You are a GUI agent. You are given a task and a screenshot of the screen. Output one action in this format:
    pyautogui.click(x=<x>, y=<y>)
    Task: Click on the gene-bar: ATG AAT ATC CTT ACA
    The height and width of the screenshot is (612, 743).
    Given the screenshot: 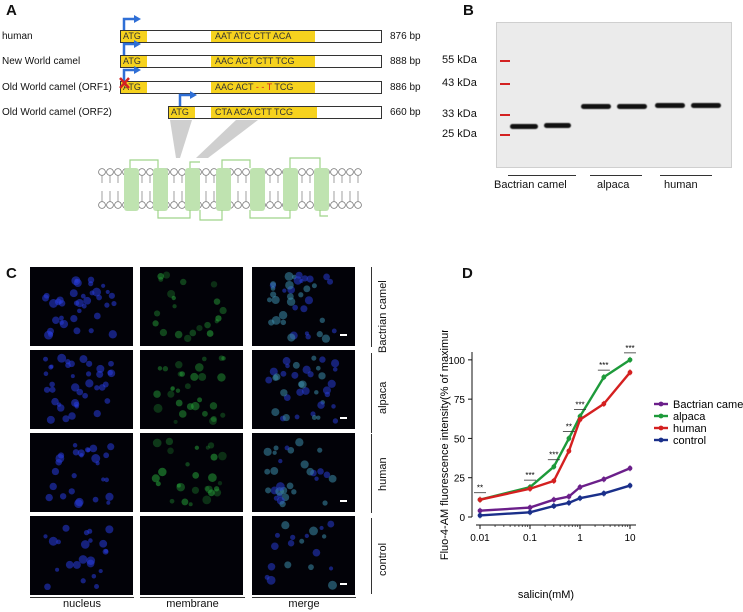 What is the action you would take?
    pyautogui.click(x=251, y=36)
    